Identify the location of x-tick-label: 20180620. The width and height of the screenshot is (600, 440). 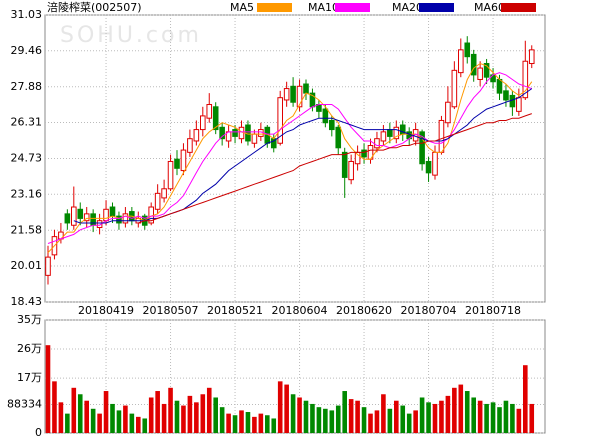
(364, 310).